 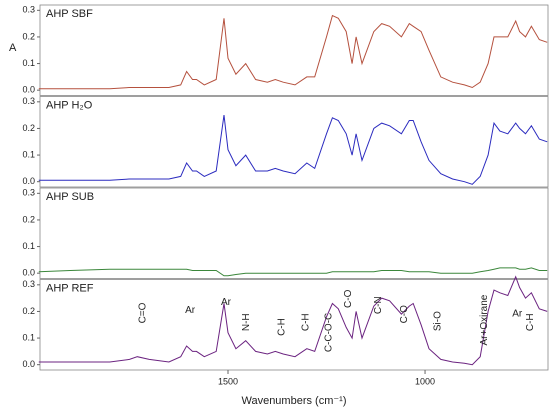 What do you see at coordinates (484, 319) in the screenshot?
I see `annotation: Ar+Oxirane` at bounding box center [484, 319].